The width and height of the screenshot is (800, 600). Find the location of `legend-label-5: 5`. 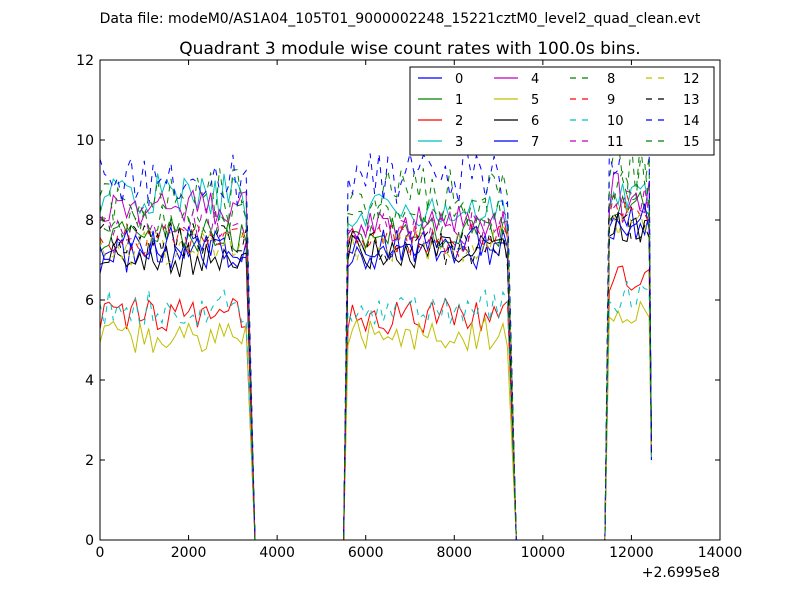

legend-label-5: 5 is located at coordinates (535, 100).